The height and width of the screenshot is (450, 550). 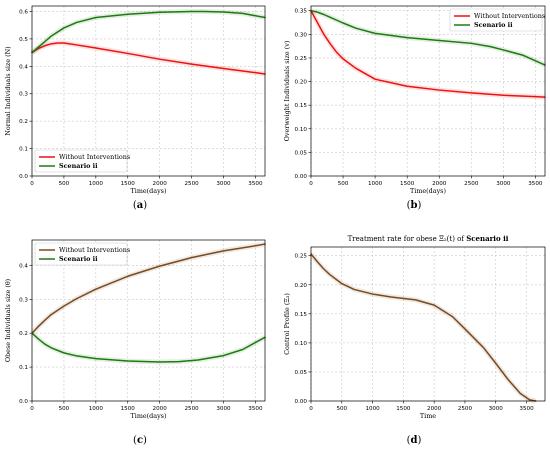 What do you see at coordinates (414, 440) in the screenshot?
I see `caption-letter: d` at bounding box center [414, 440].